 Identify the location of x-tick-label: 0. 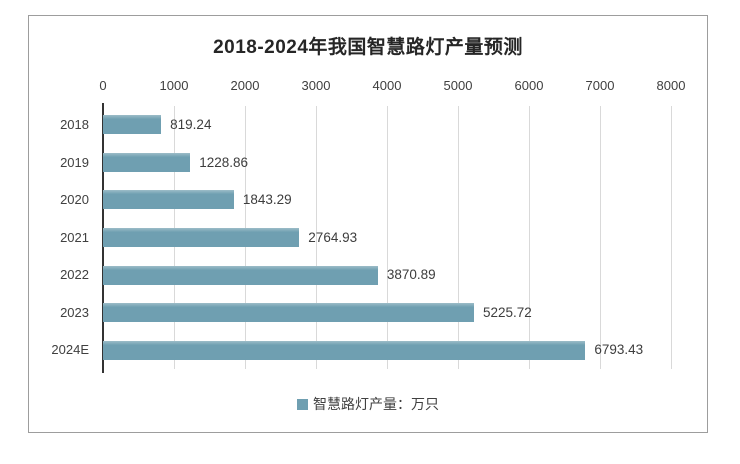
(103, 85).